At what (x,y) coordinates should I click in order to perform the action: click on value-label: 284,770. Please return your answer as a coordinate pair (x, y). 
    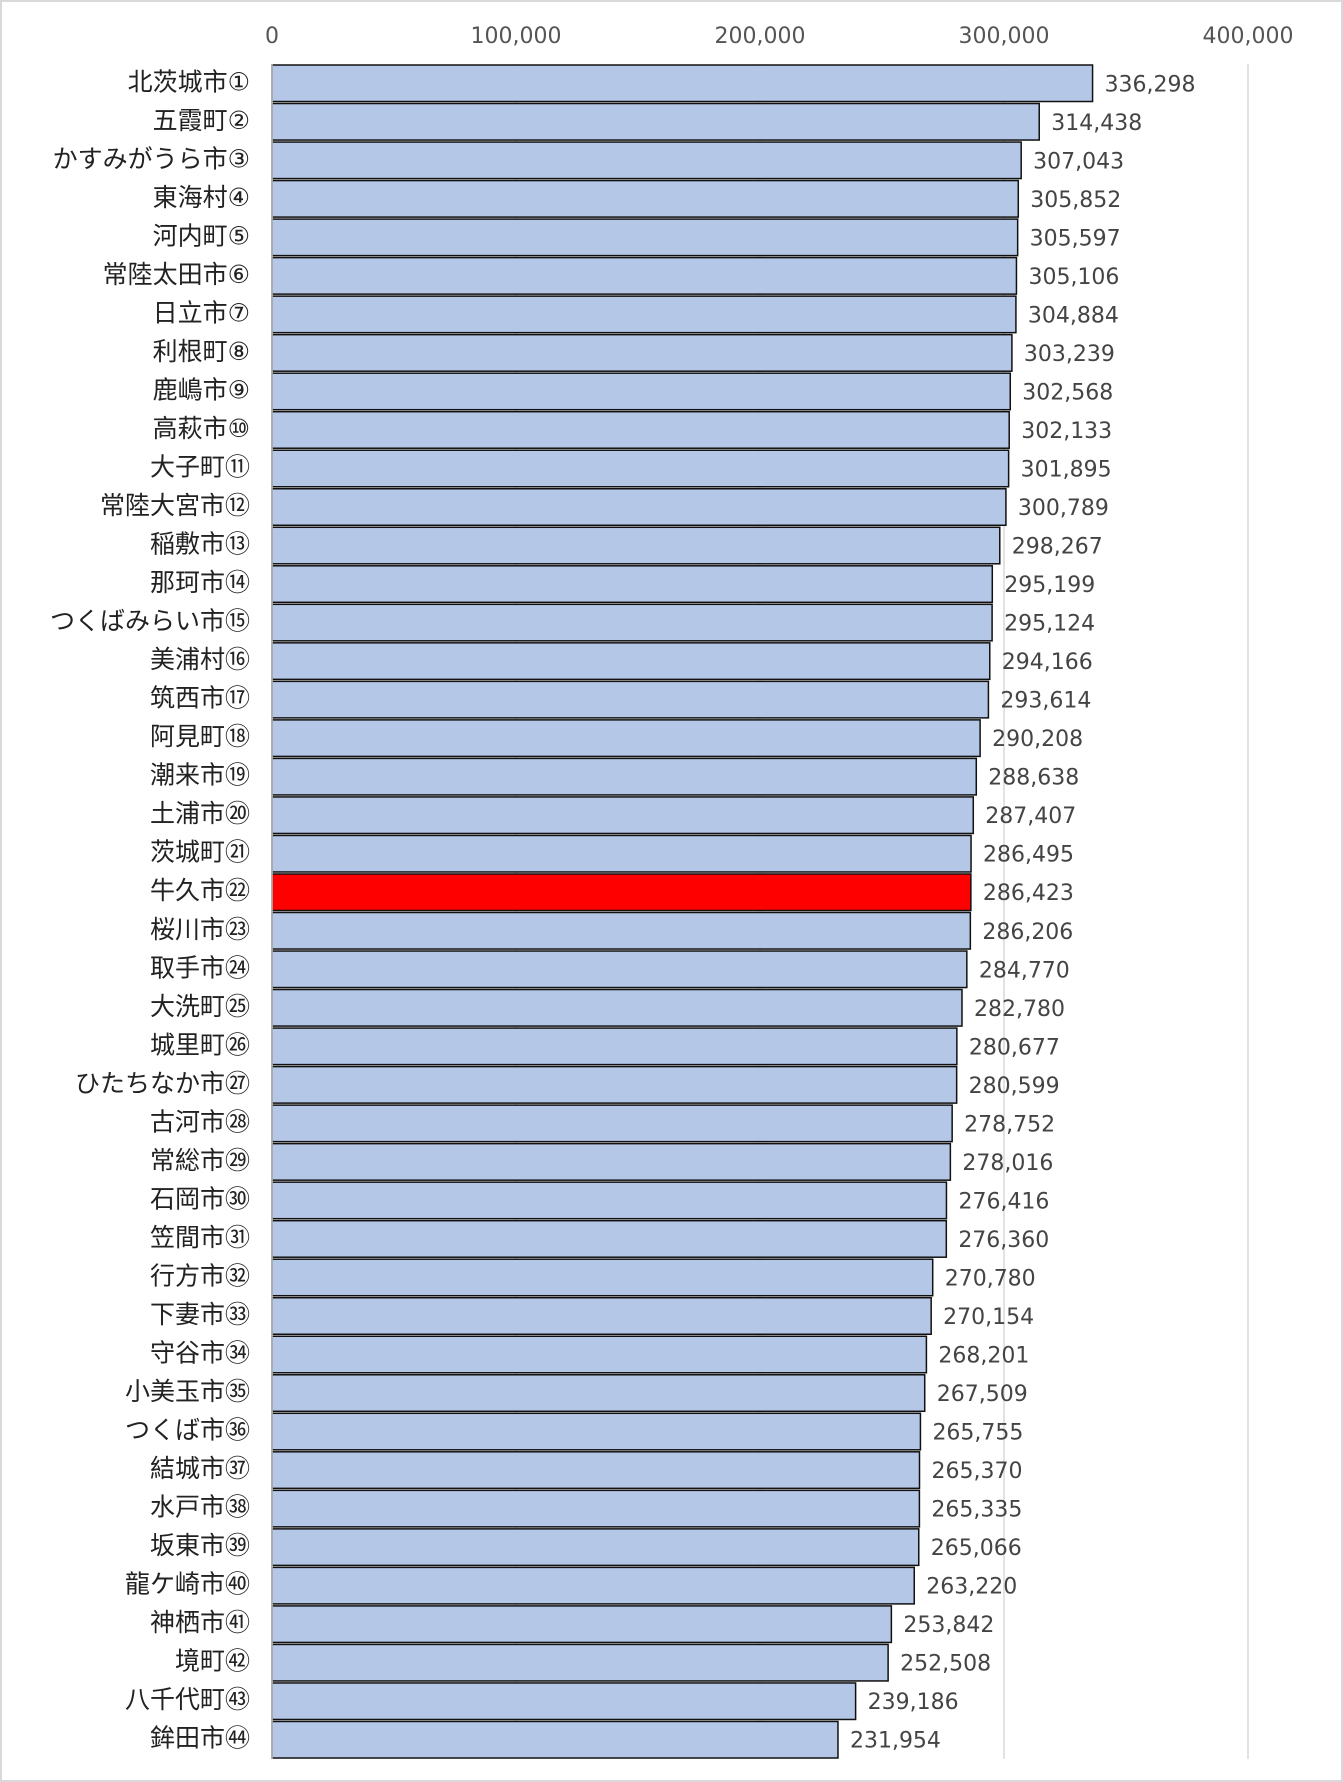
    Looking at the image, I should click on (1024, 970).